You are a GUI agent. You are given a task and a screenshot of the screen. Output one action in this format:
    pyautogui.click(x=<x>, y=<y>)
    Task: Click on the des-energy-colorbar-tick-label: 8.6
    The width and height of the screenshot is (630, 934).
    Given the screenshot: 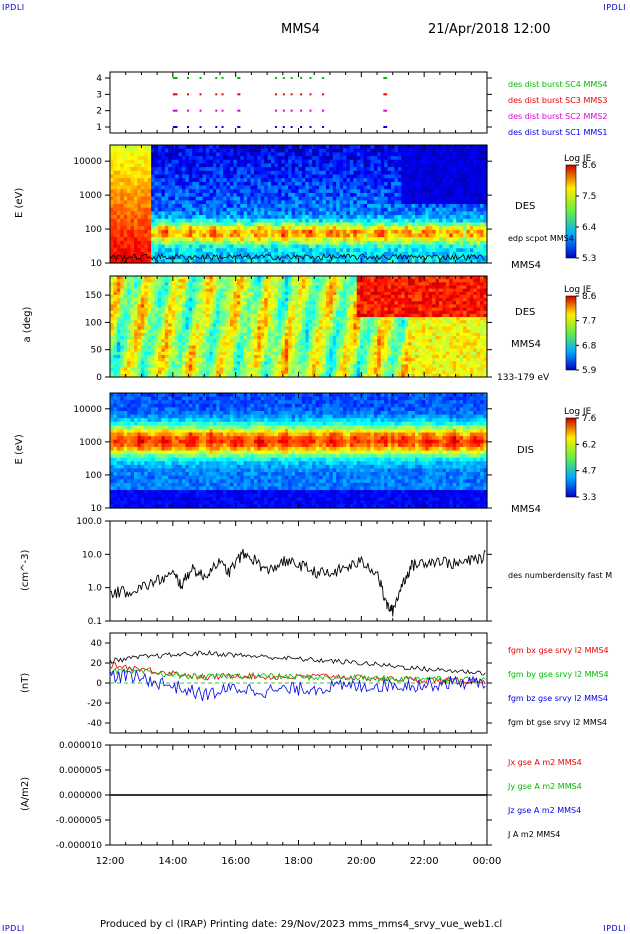 What is the action you would take?
    pyautogui.click(x=589, y=166)
    